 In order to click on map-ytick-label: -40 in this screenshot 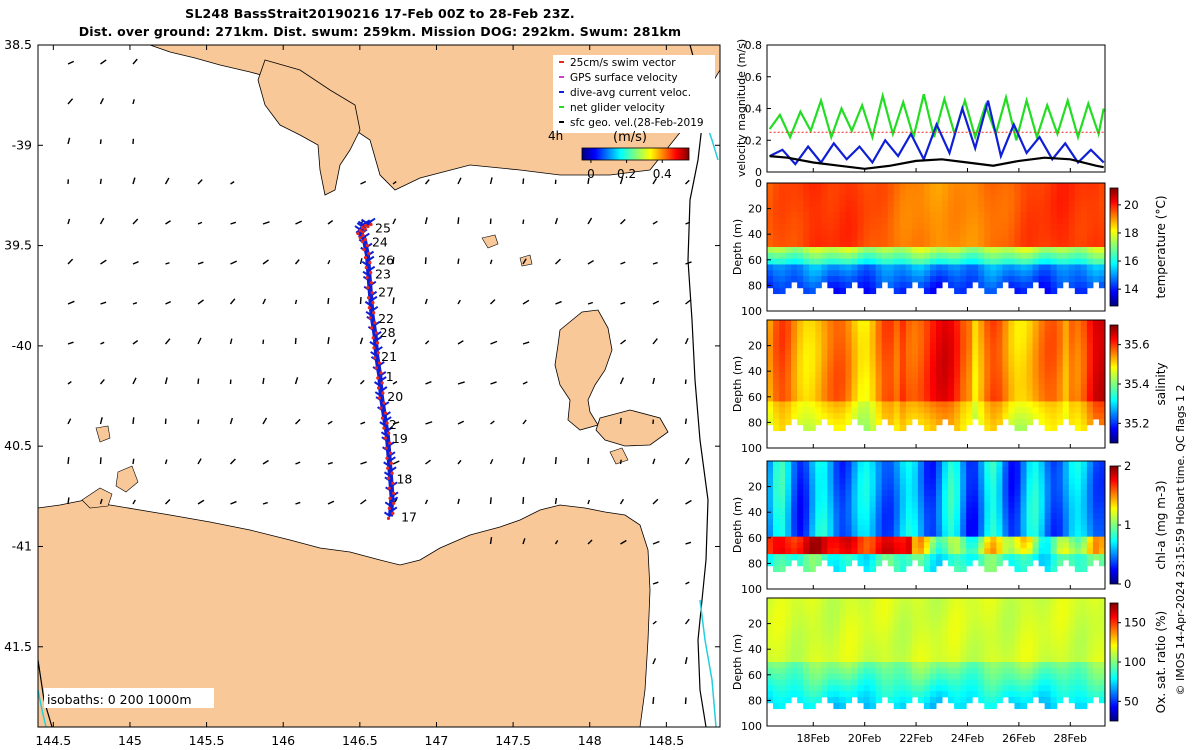, I will do `click(22, 345)`.